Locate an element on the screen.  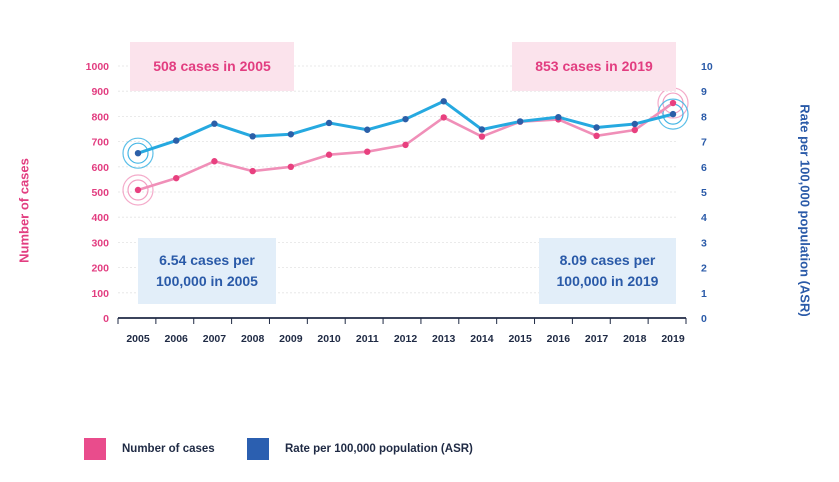
y-left-tick-label: 600 is located at coordinates (100, 168).